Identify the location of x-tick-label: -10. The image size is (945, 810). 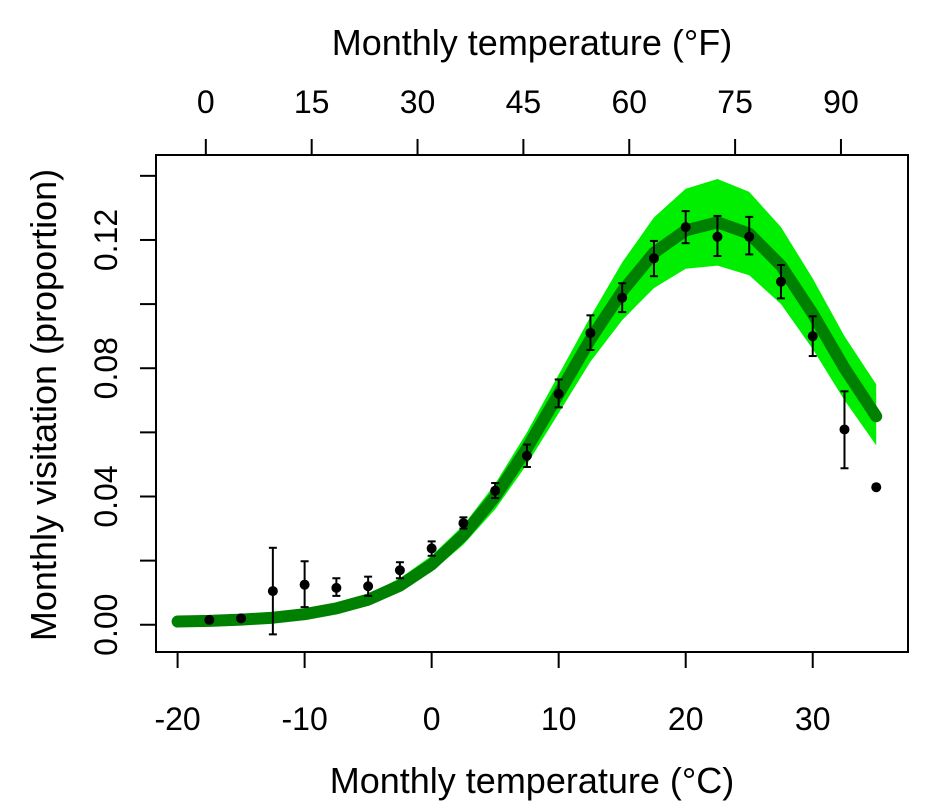
(304, 719).